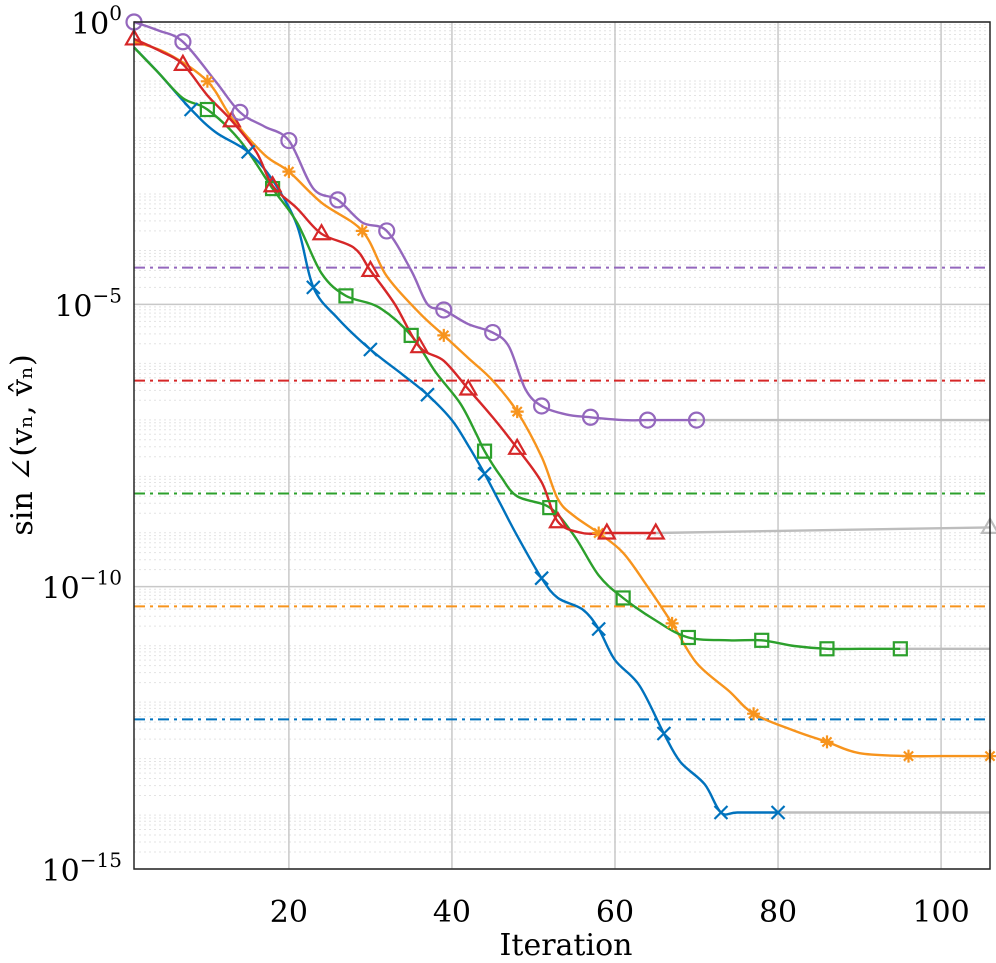  I want to click on y-tick-label: 10⁻¹⁵, so click(82, 868).